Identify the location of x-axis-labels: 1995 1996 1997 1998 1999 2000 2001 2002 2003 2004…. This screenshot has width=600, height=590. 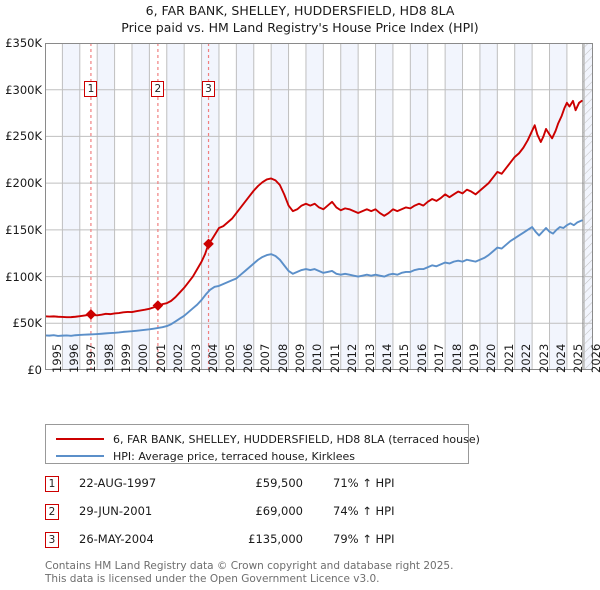
(322, 384).